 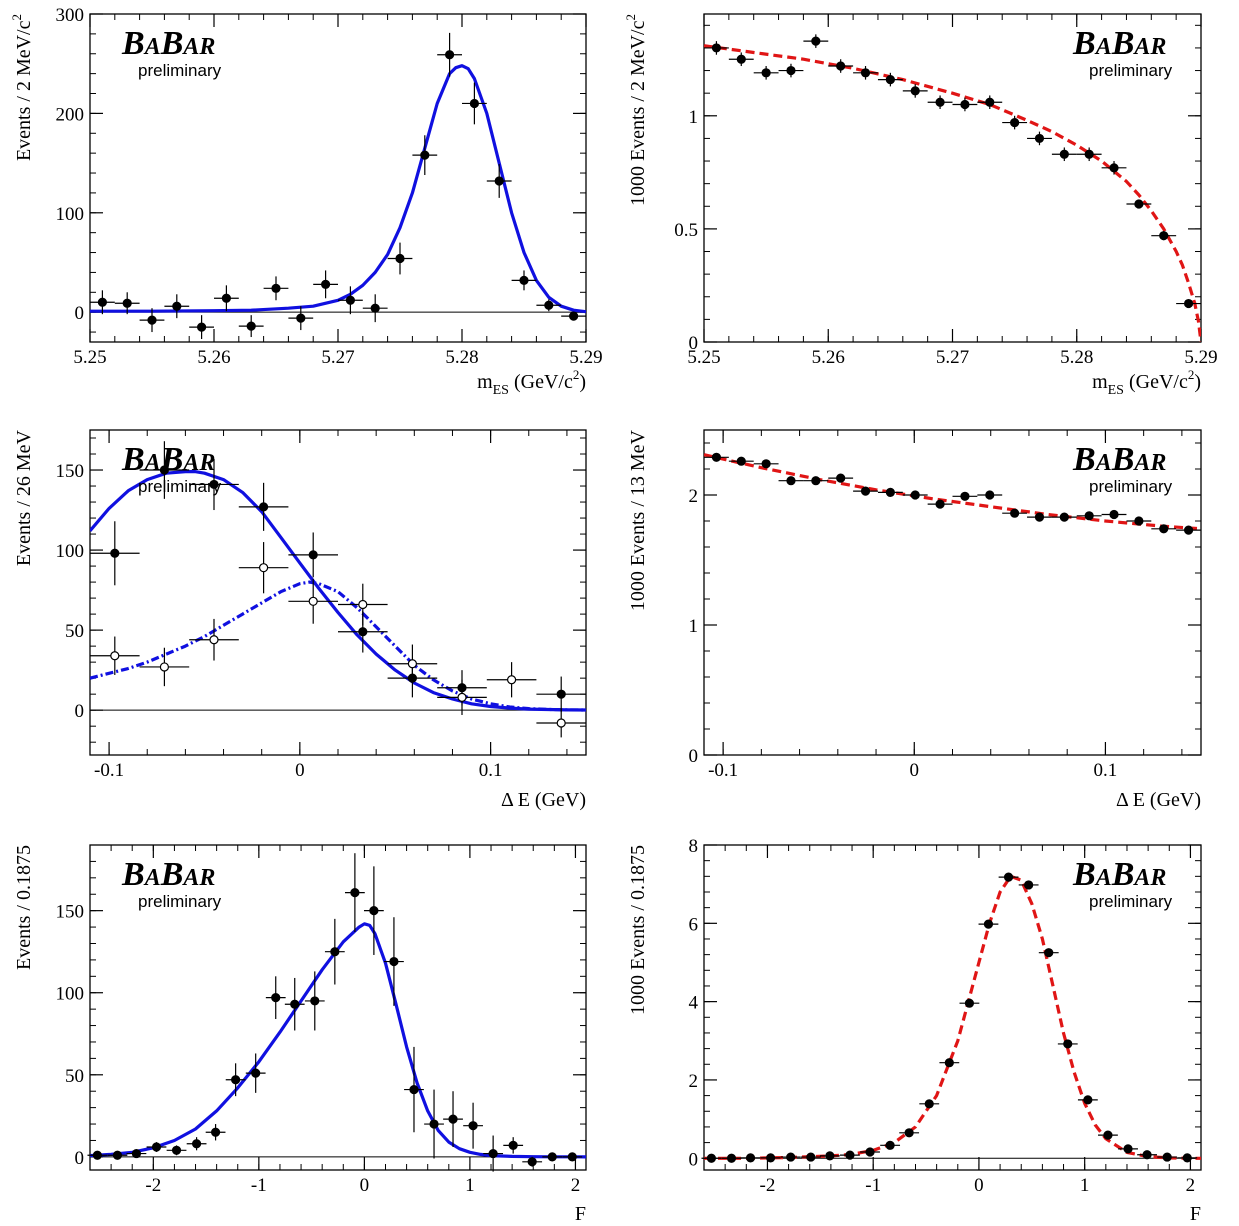 I want to click on x-axis-label: Δ E (GeV), so click(x=543, y=800).